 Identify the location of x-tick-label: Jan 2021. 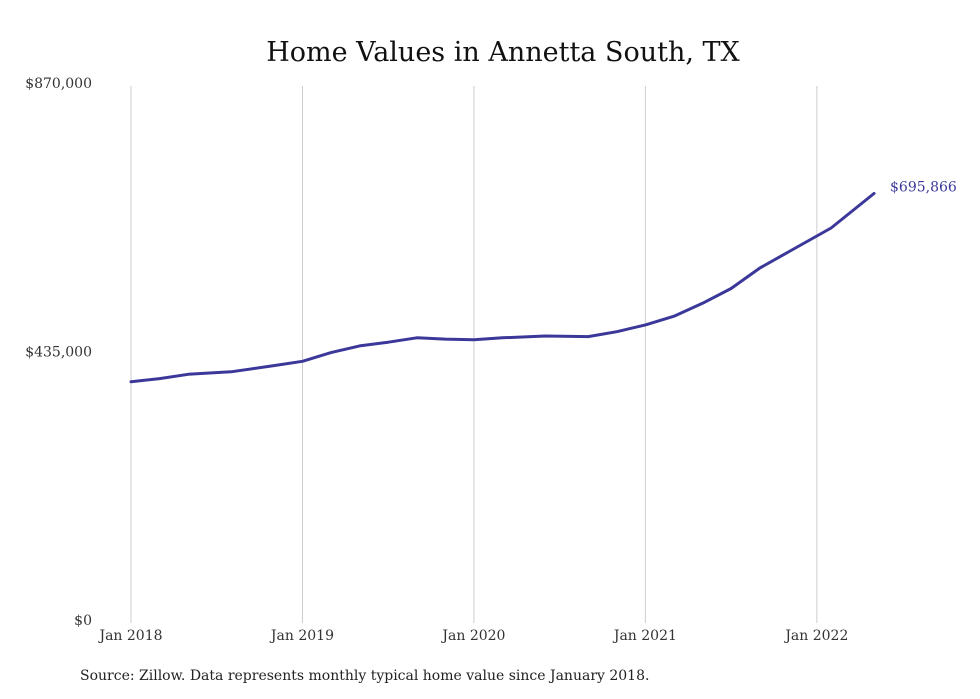
(644, 636).